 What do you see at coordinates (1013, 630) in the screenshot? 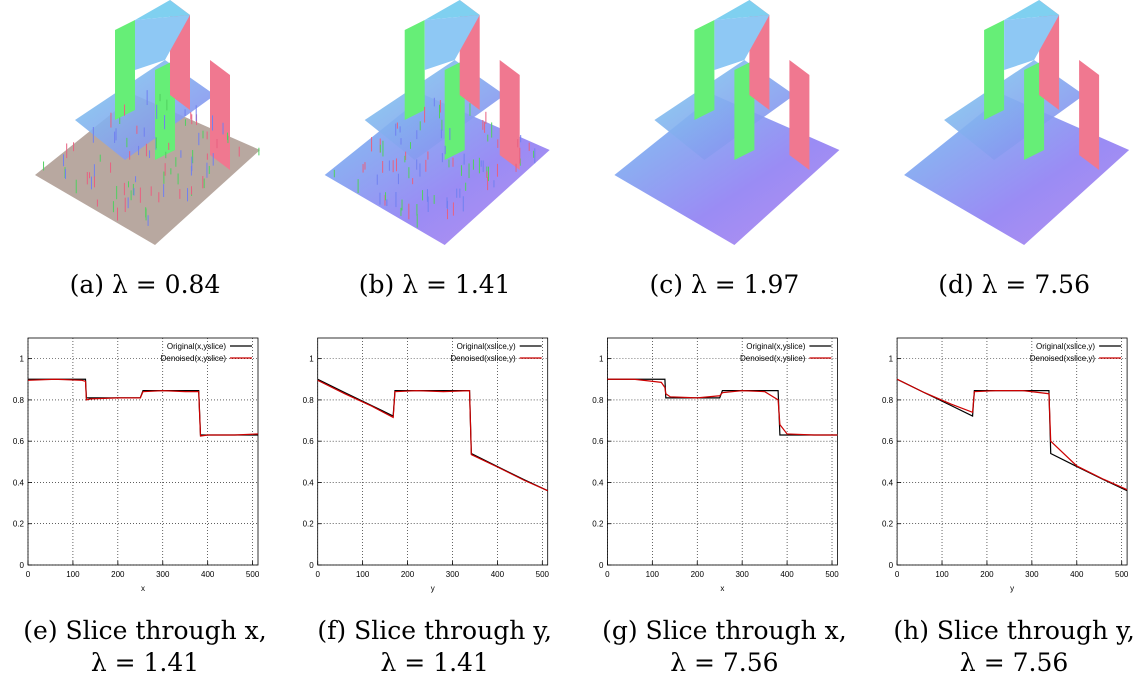
I see `chart-caption: (h) Slice through y,` at bounding box center [1013, 630].